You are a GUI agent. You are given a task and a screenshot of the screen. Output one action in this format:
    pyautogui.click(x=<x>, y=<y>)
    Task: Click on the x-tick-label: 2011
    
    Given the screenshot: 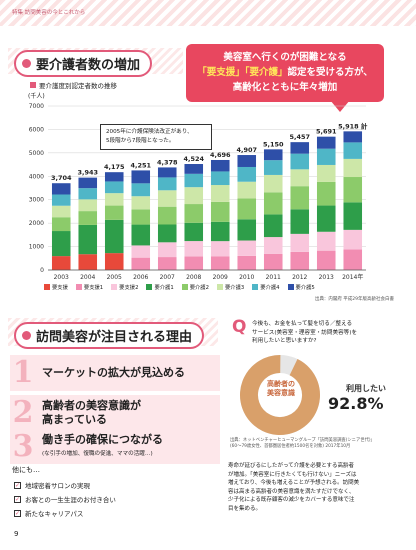 What is the action you would take?
    pyautogui.click(x=273, y=277)
    